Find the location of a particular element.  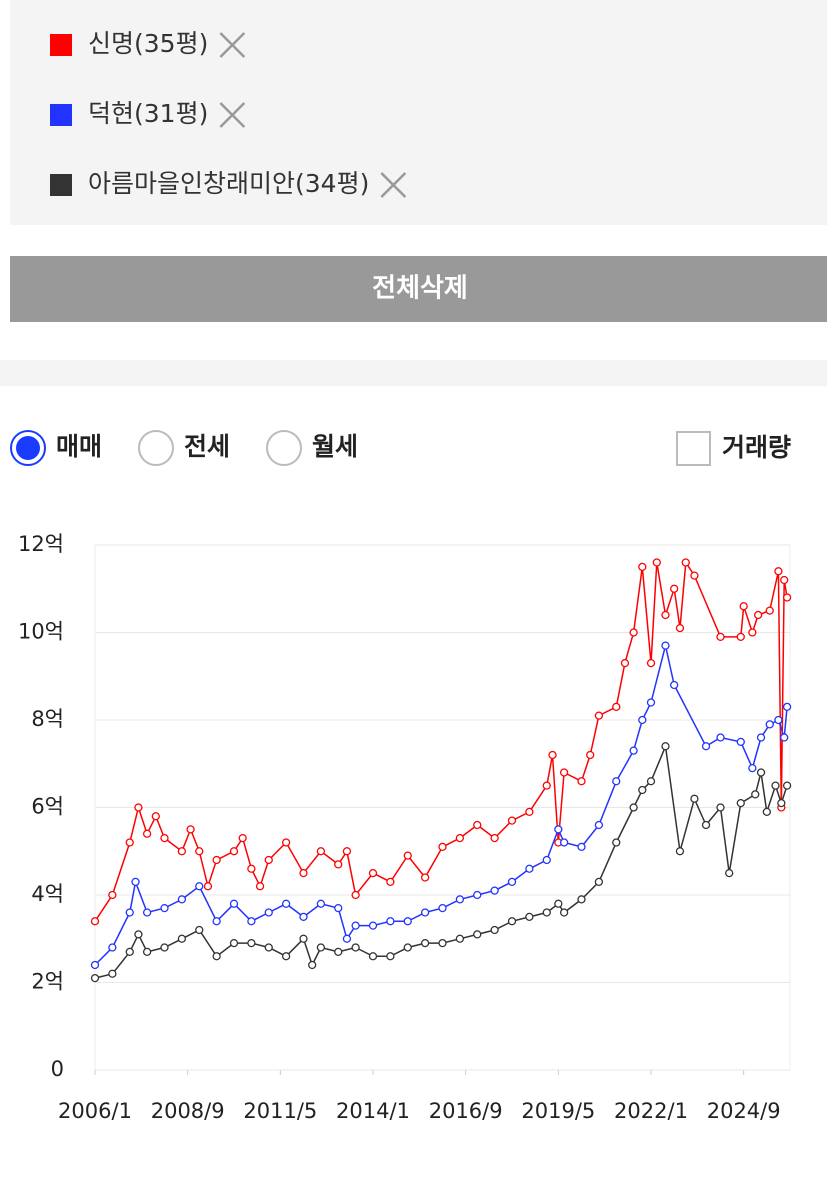

delete-all-label: 전체삭제 is located at coordinates (420, 289).